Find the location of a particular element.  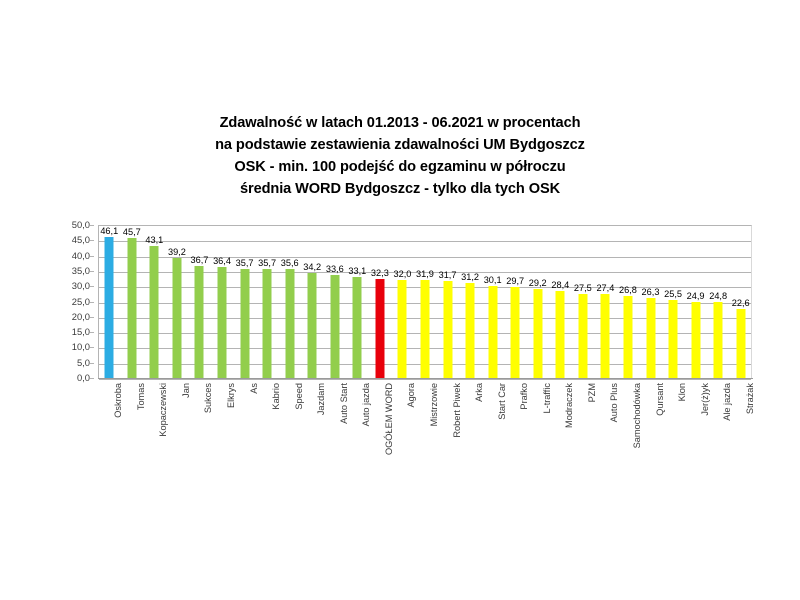

bar-slot: 31,7 is located at coordinates (447, 301).